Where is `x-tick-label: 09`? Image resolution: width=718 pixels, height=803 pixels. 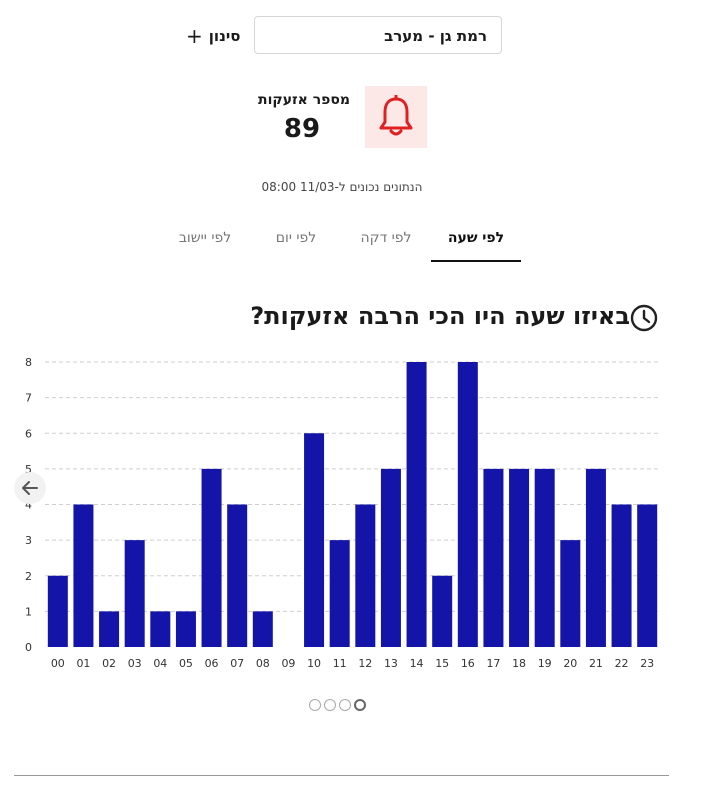
x-tick-label: 09 is located at coordinates (288, 663).